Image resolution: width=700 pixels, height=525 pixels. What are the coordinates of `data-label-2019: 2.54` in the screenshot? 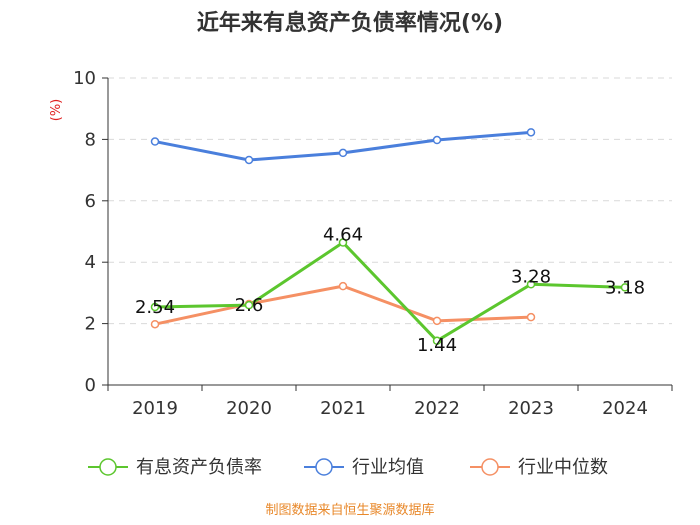 It's located at (155, 307).